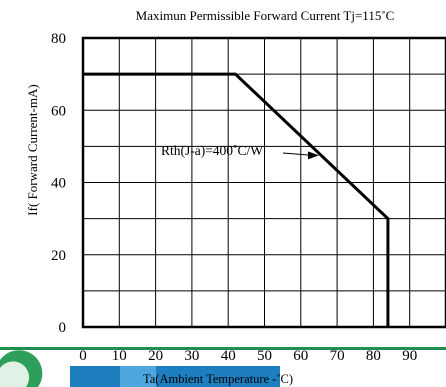 The height and width of the screenshot is (387, 446). Describe the element at coordinates (373, 356) in the screenshot. I see `x-tick-label: 80` at that location.